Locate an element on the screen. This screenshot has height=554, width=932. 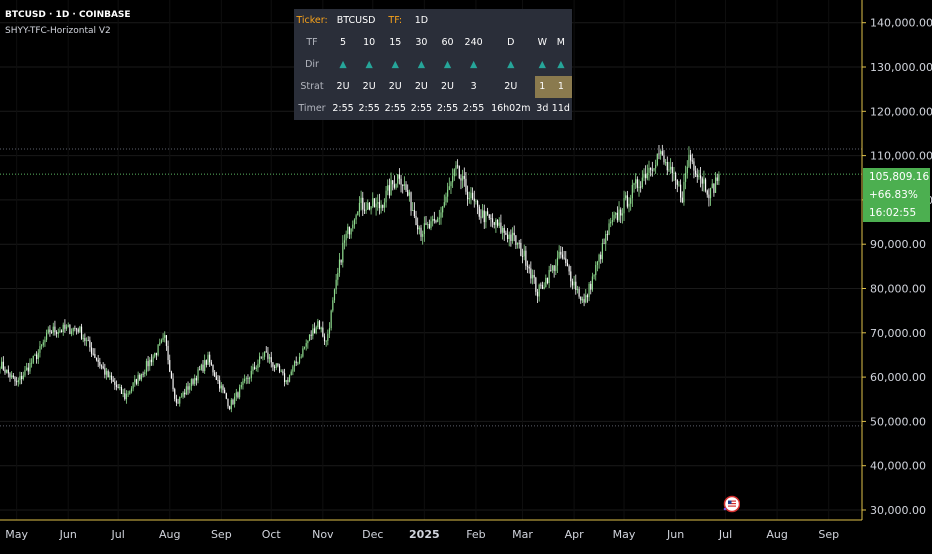
tf-cell: M is located at coordinates (560, 42).